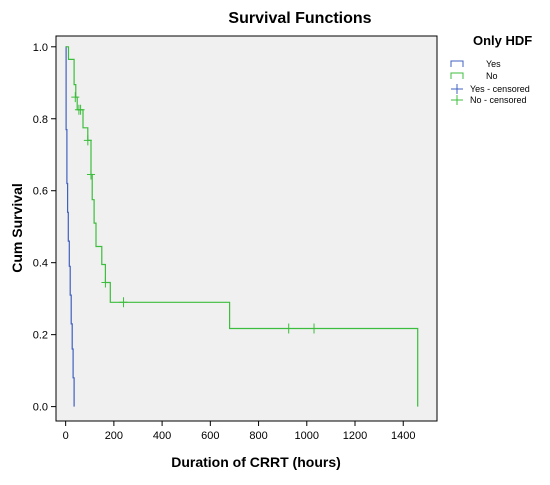 This screenshot has width=550, height=485. What do you see at coordinates (256, 462) in the screenshot?
I see `x-axis-title: Duration of CRRT (hours)` at bounding box center [256, 462].